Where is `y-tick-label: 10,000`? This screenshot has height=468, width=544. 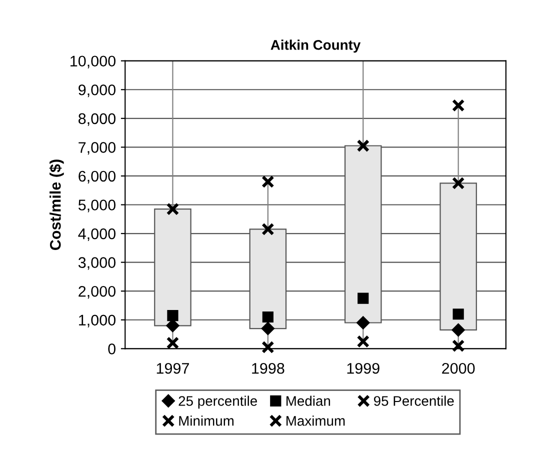
y-tick-label: 10,000 is located at coordinates (93, 62).